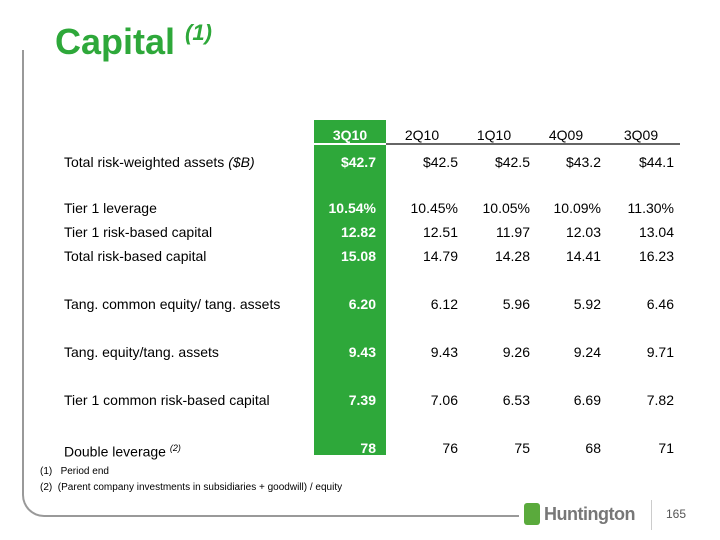  What do you see at coordinates (516, 400) in the screenshot?
I see `table-cell: 6.53` at bounding box center [516, 400].